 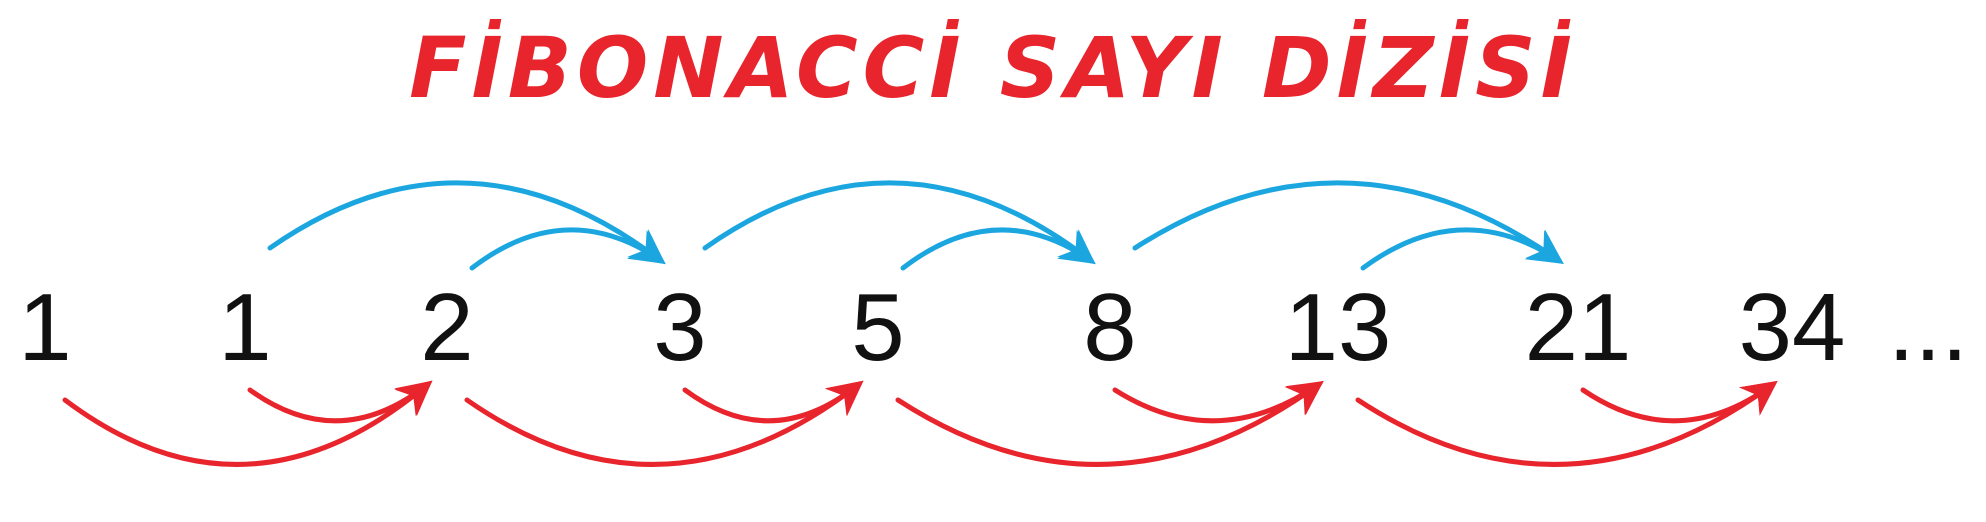 I want to click on sequence-number-2: 2, so click(x=447, y=327).